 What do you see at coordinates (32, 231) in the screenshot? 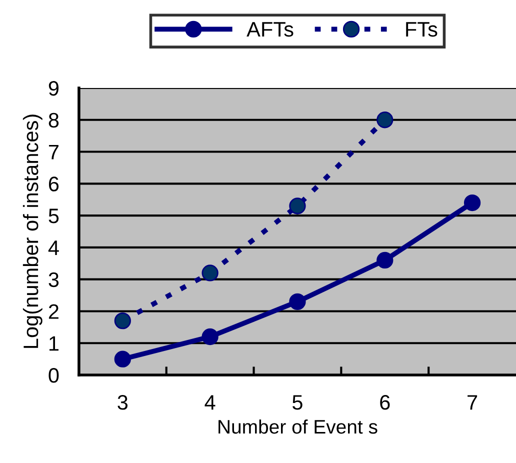
I see `y-axis-title: Log(number of instances)` at bounding box center [32, 231].